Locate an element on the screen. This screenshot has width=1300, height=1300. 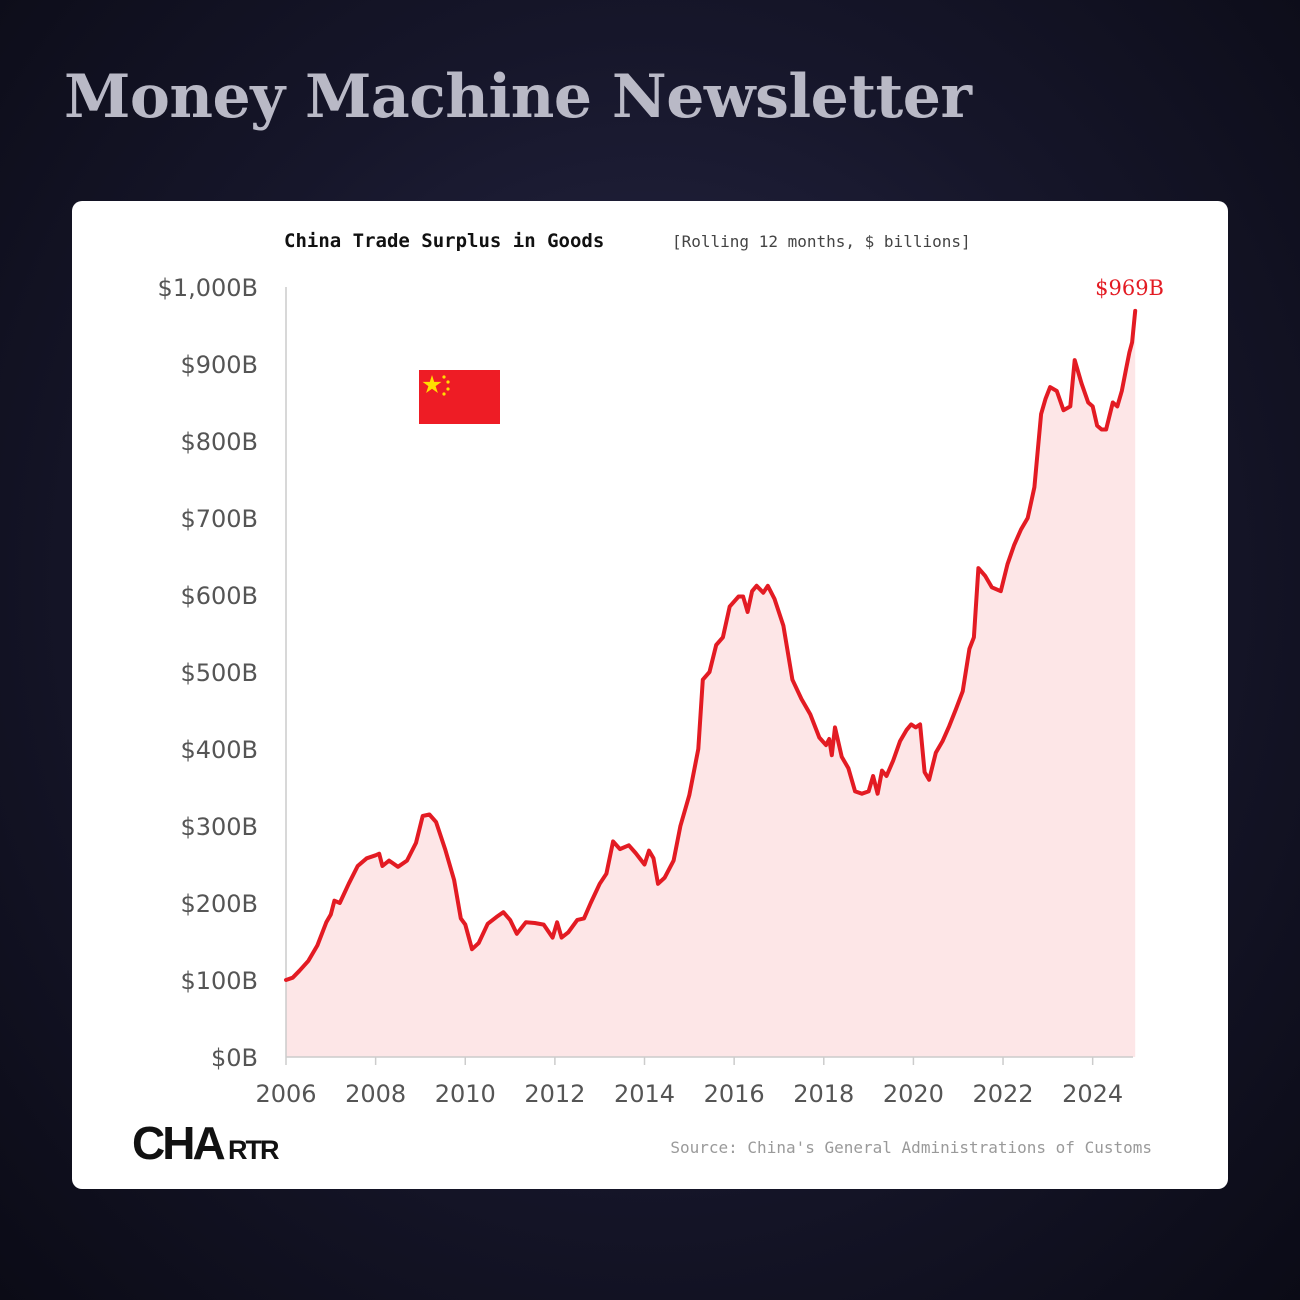
x-tick-label: 2018 is located at coordinates (823, 1094).